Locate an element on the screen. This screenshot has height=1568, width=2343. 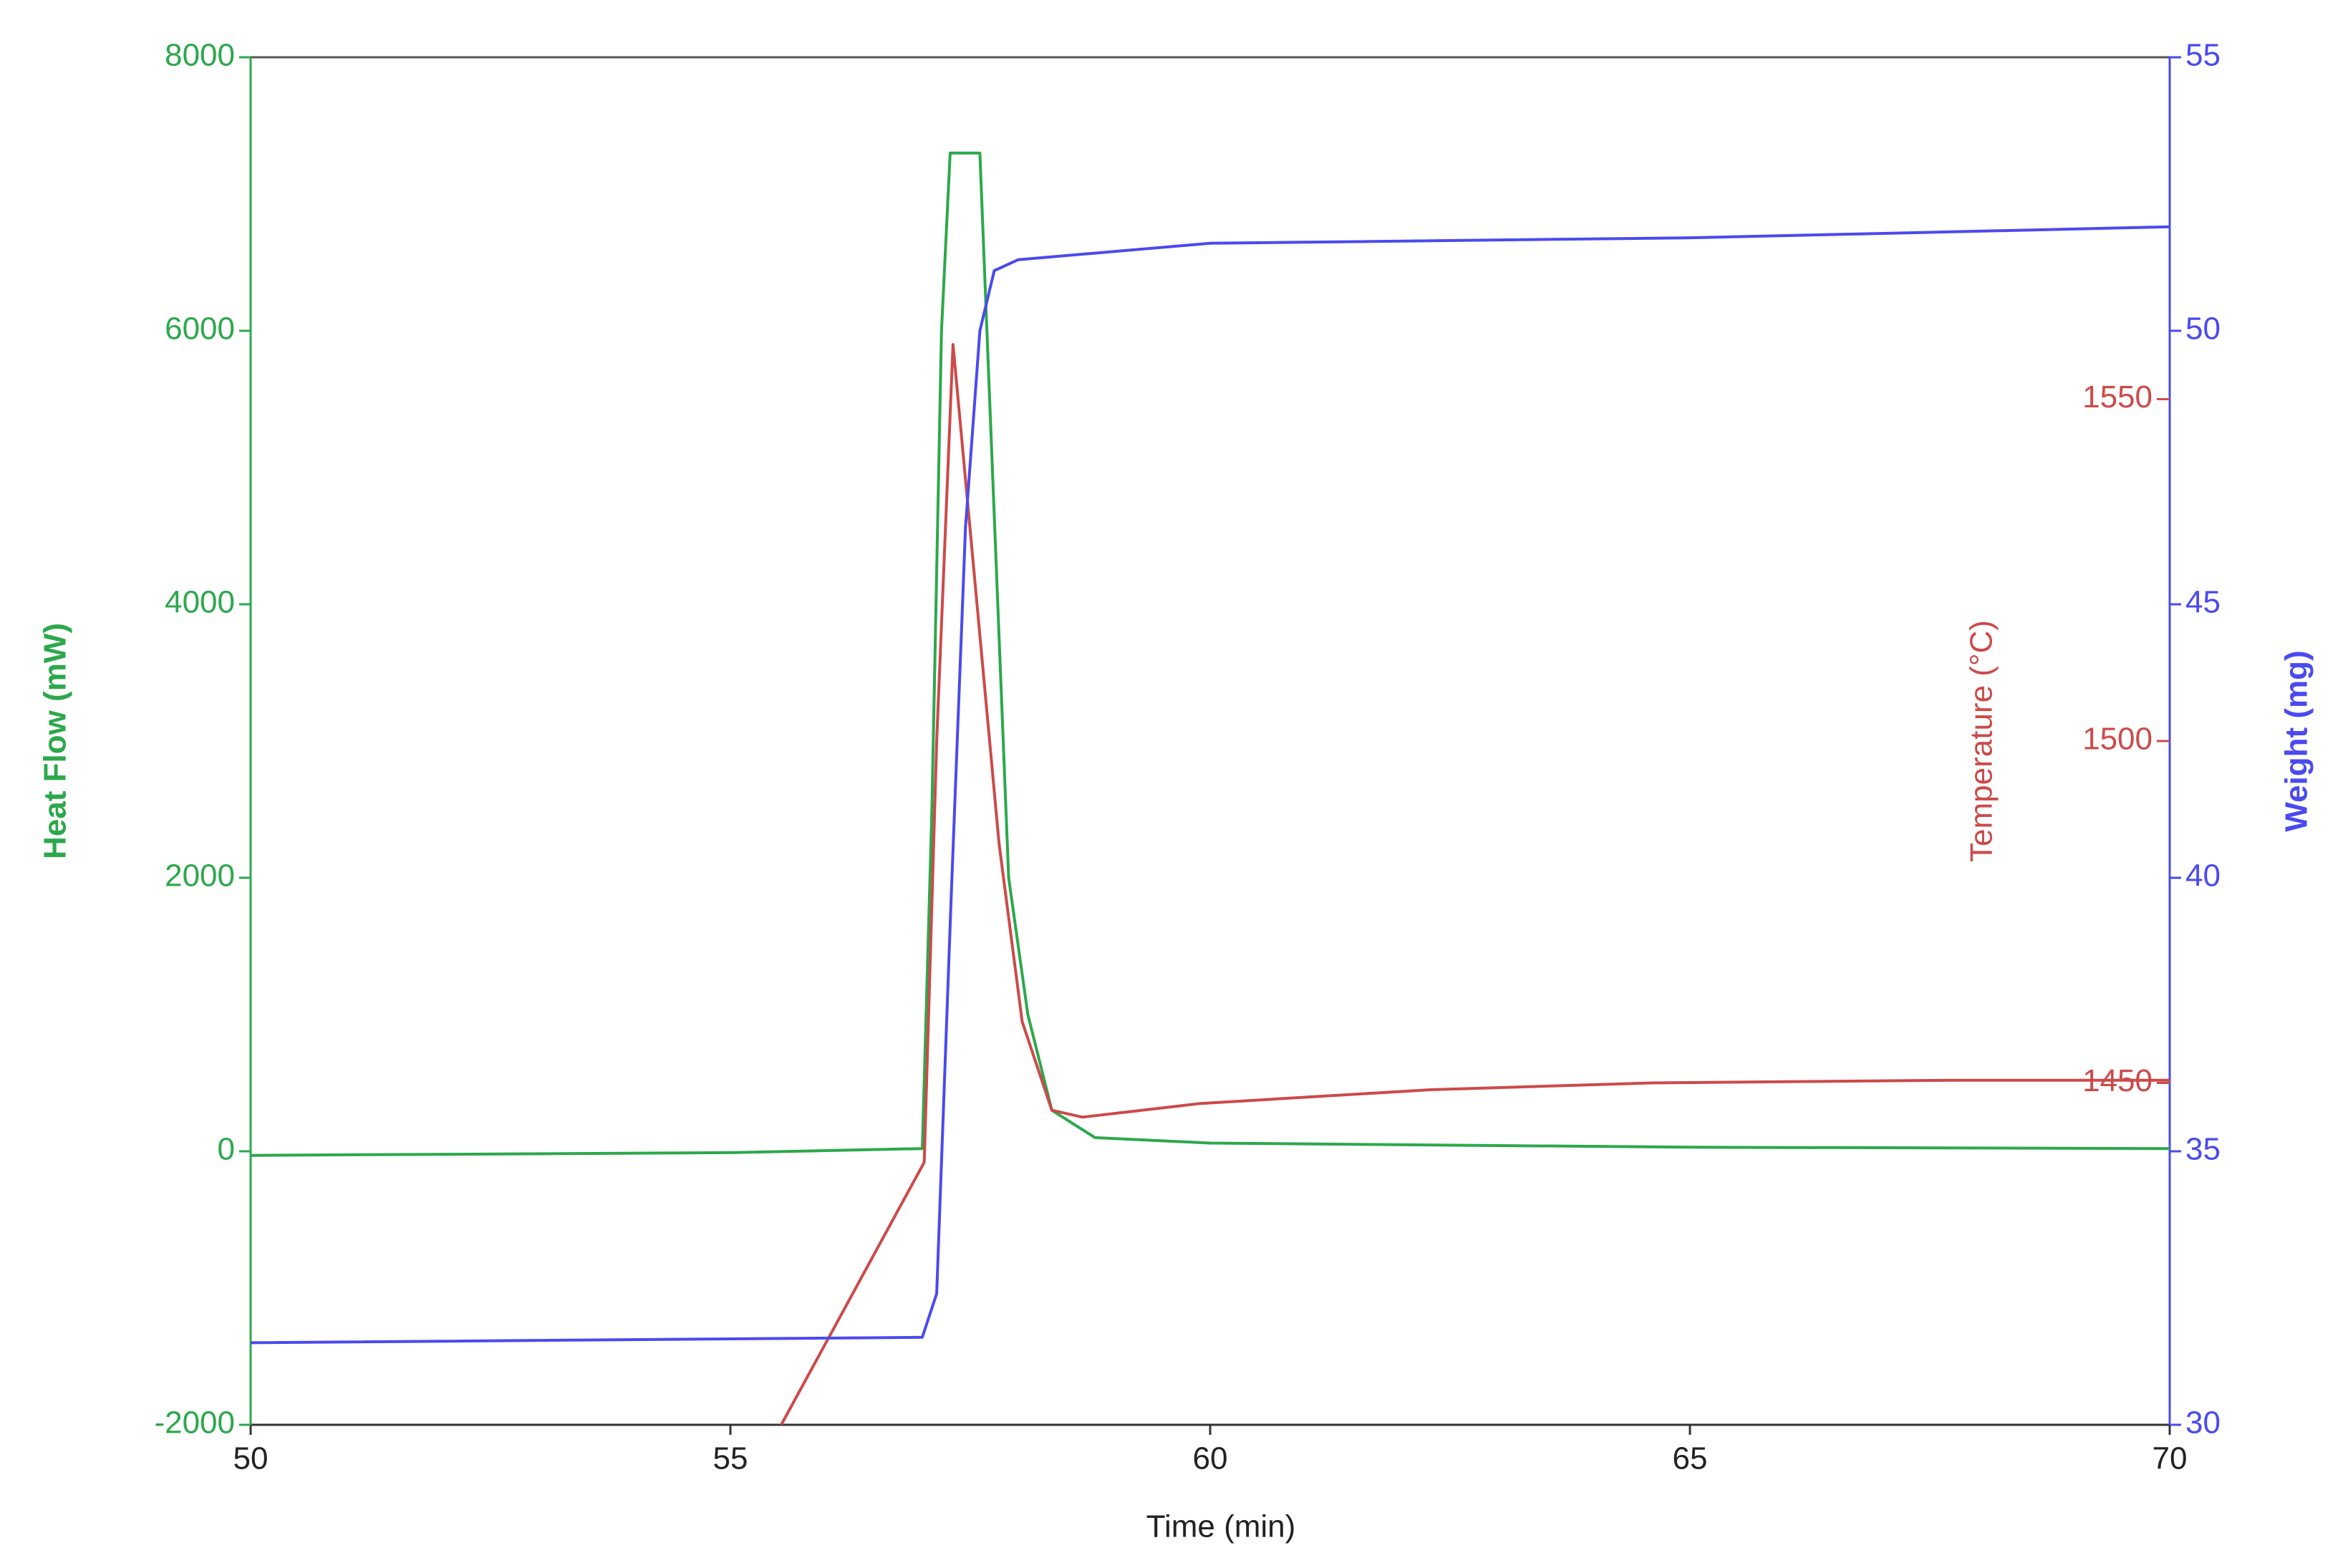
y2-axis-label: Temperature (°C) is located at coordinates (1981, 741).